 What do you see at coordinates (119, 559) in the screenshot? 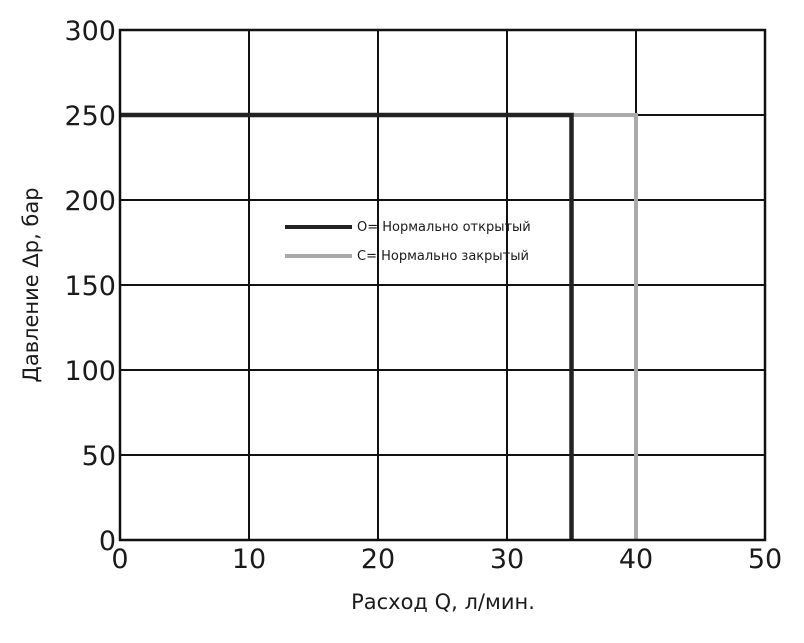
I see `x-tick-label-0: 0` at bounding box center [119, 559].